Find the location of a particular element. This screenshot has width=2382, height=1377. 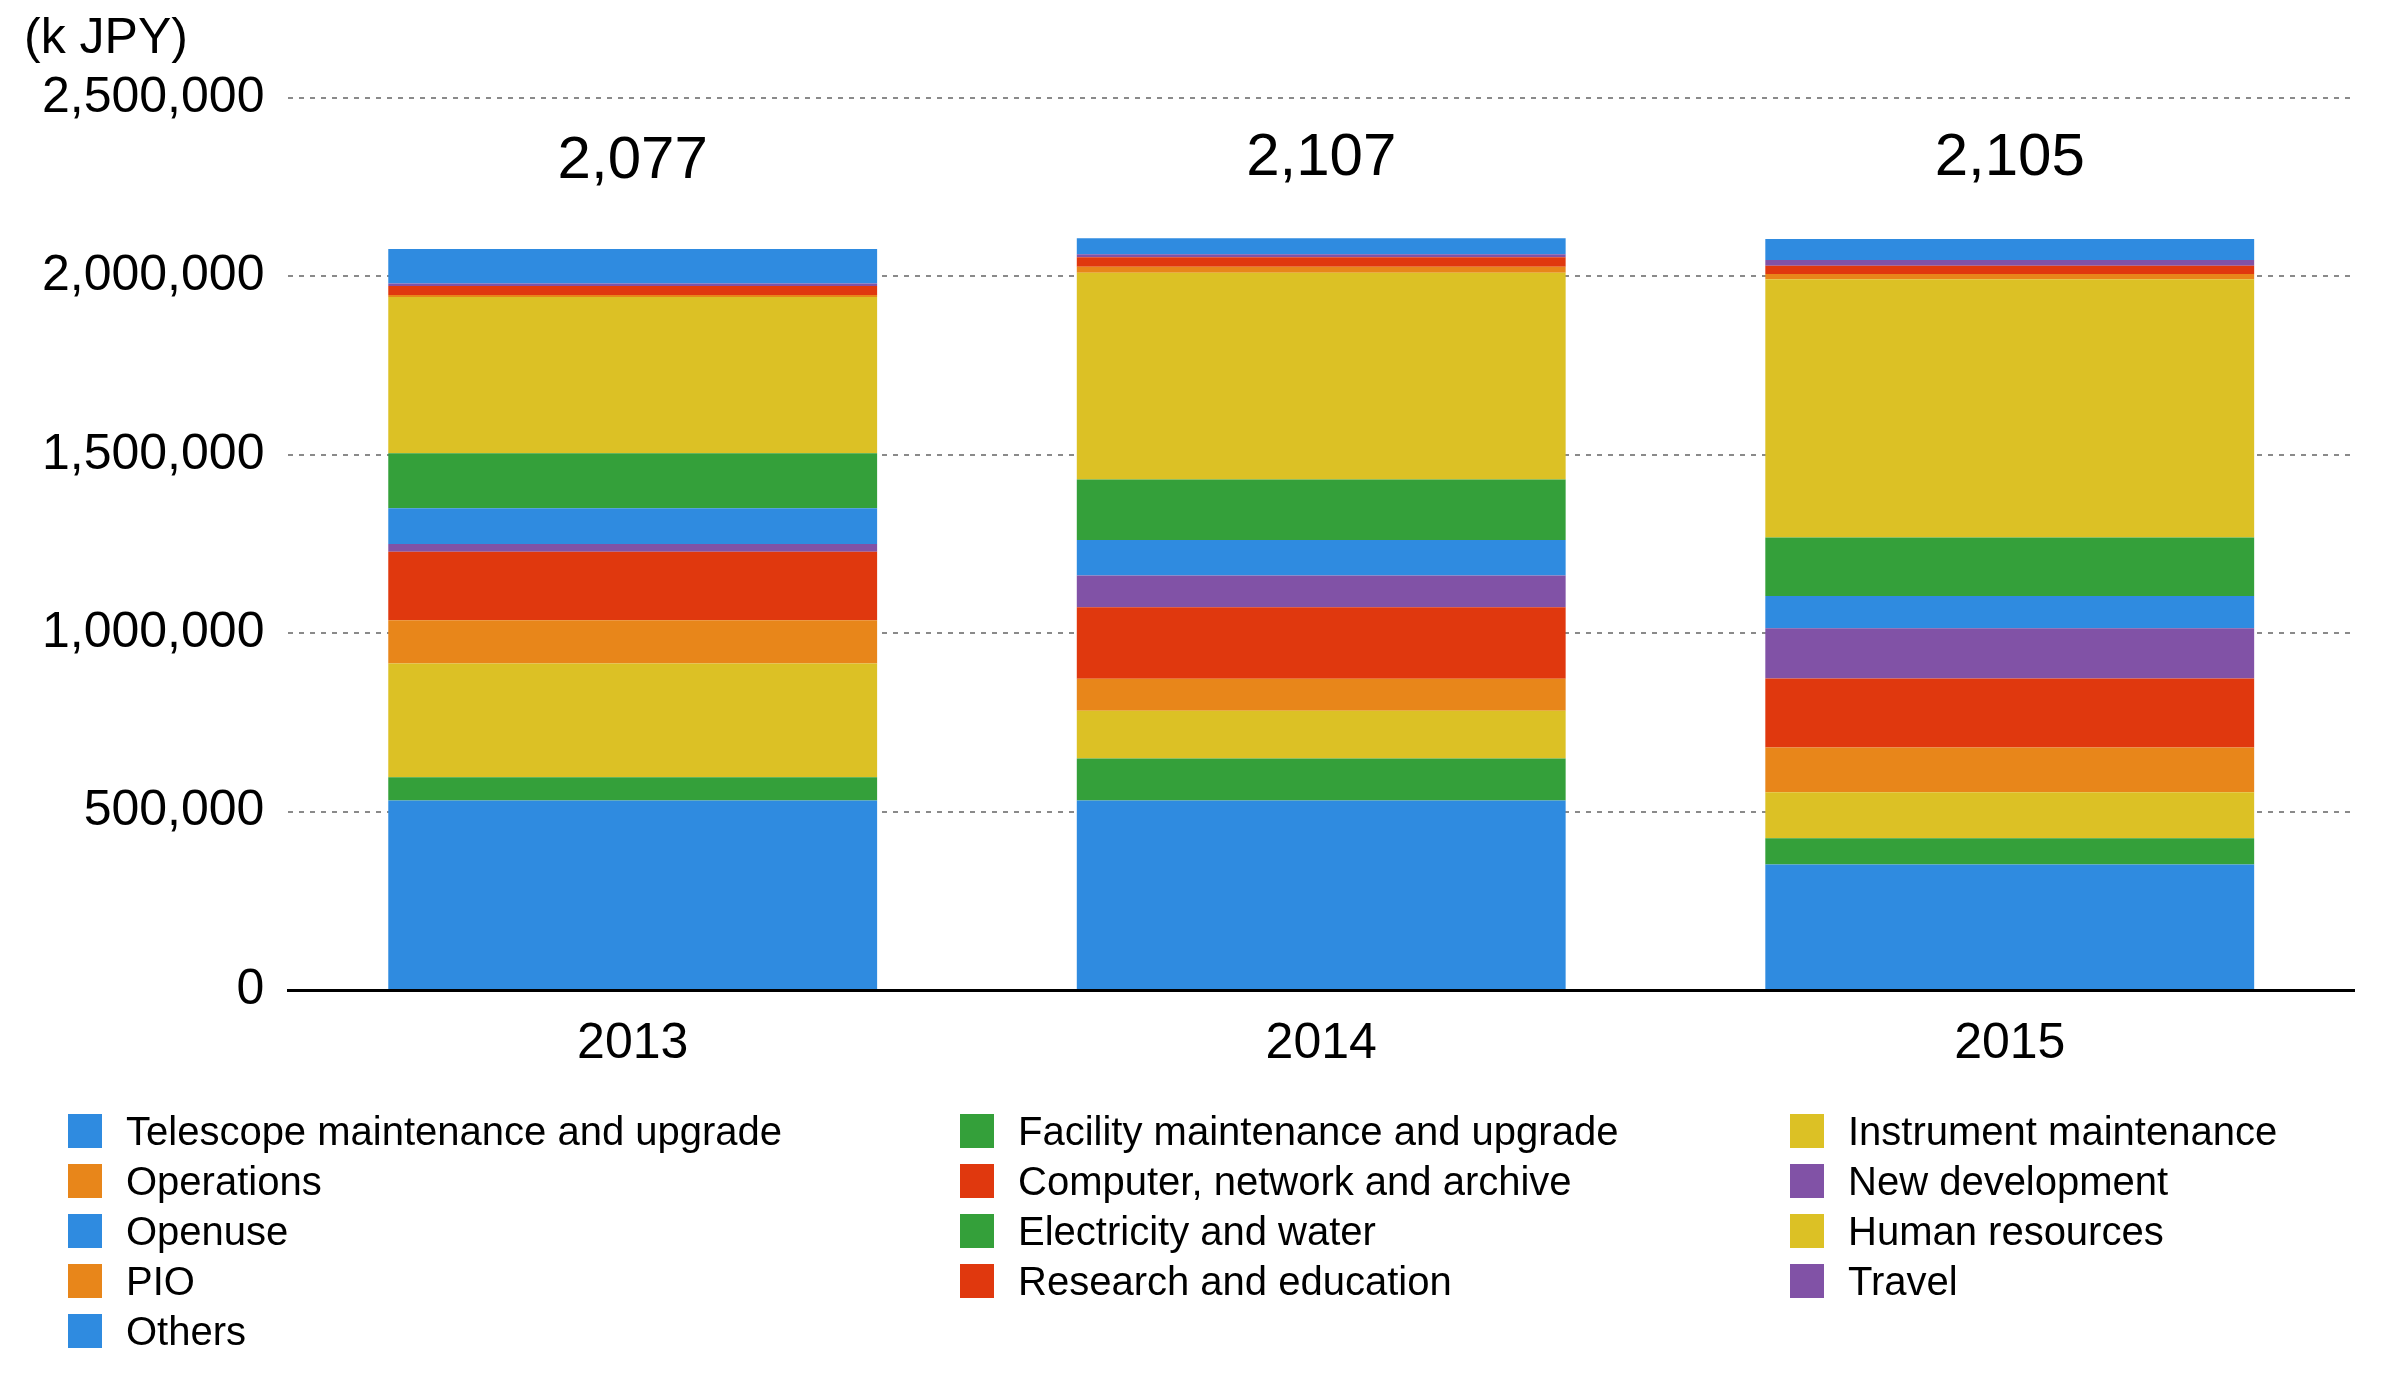

x-tick-label: 2015 is located at coordinates (2010, 1040).